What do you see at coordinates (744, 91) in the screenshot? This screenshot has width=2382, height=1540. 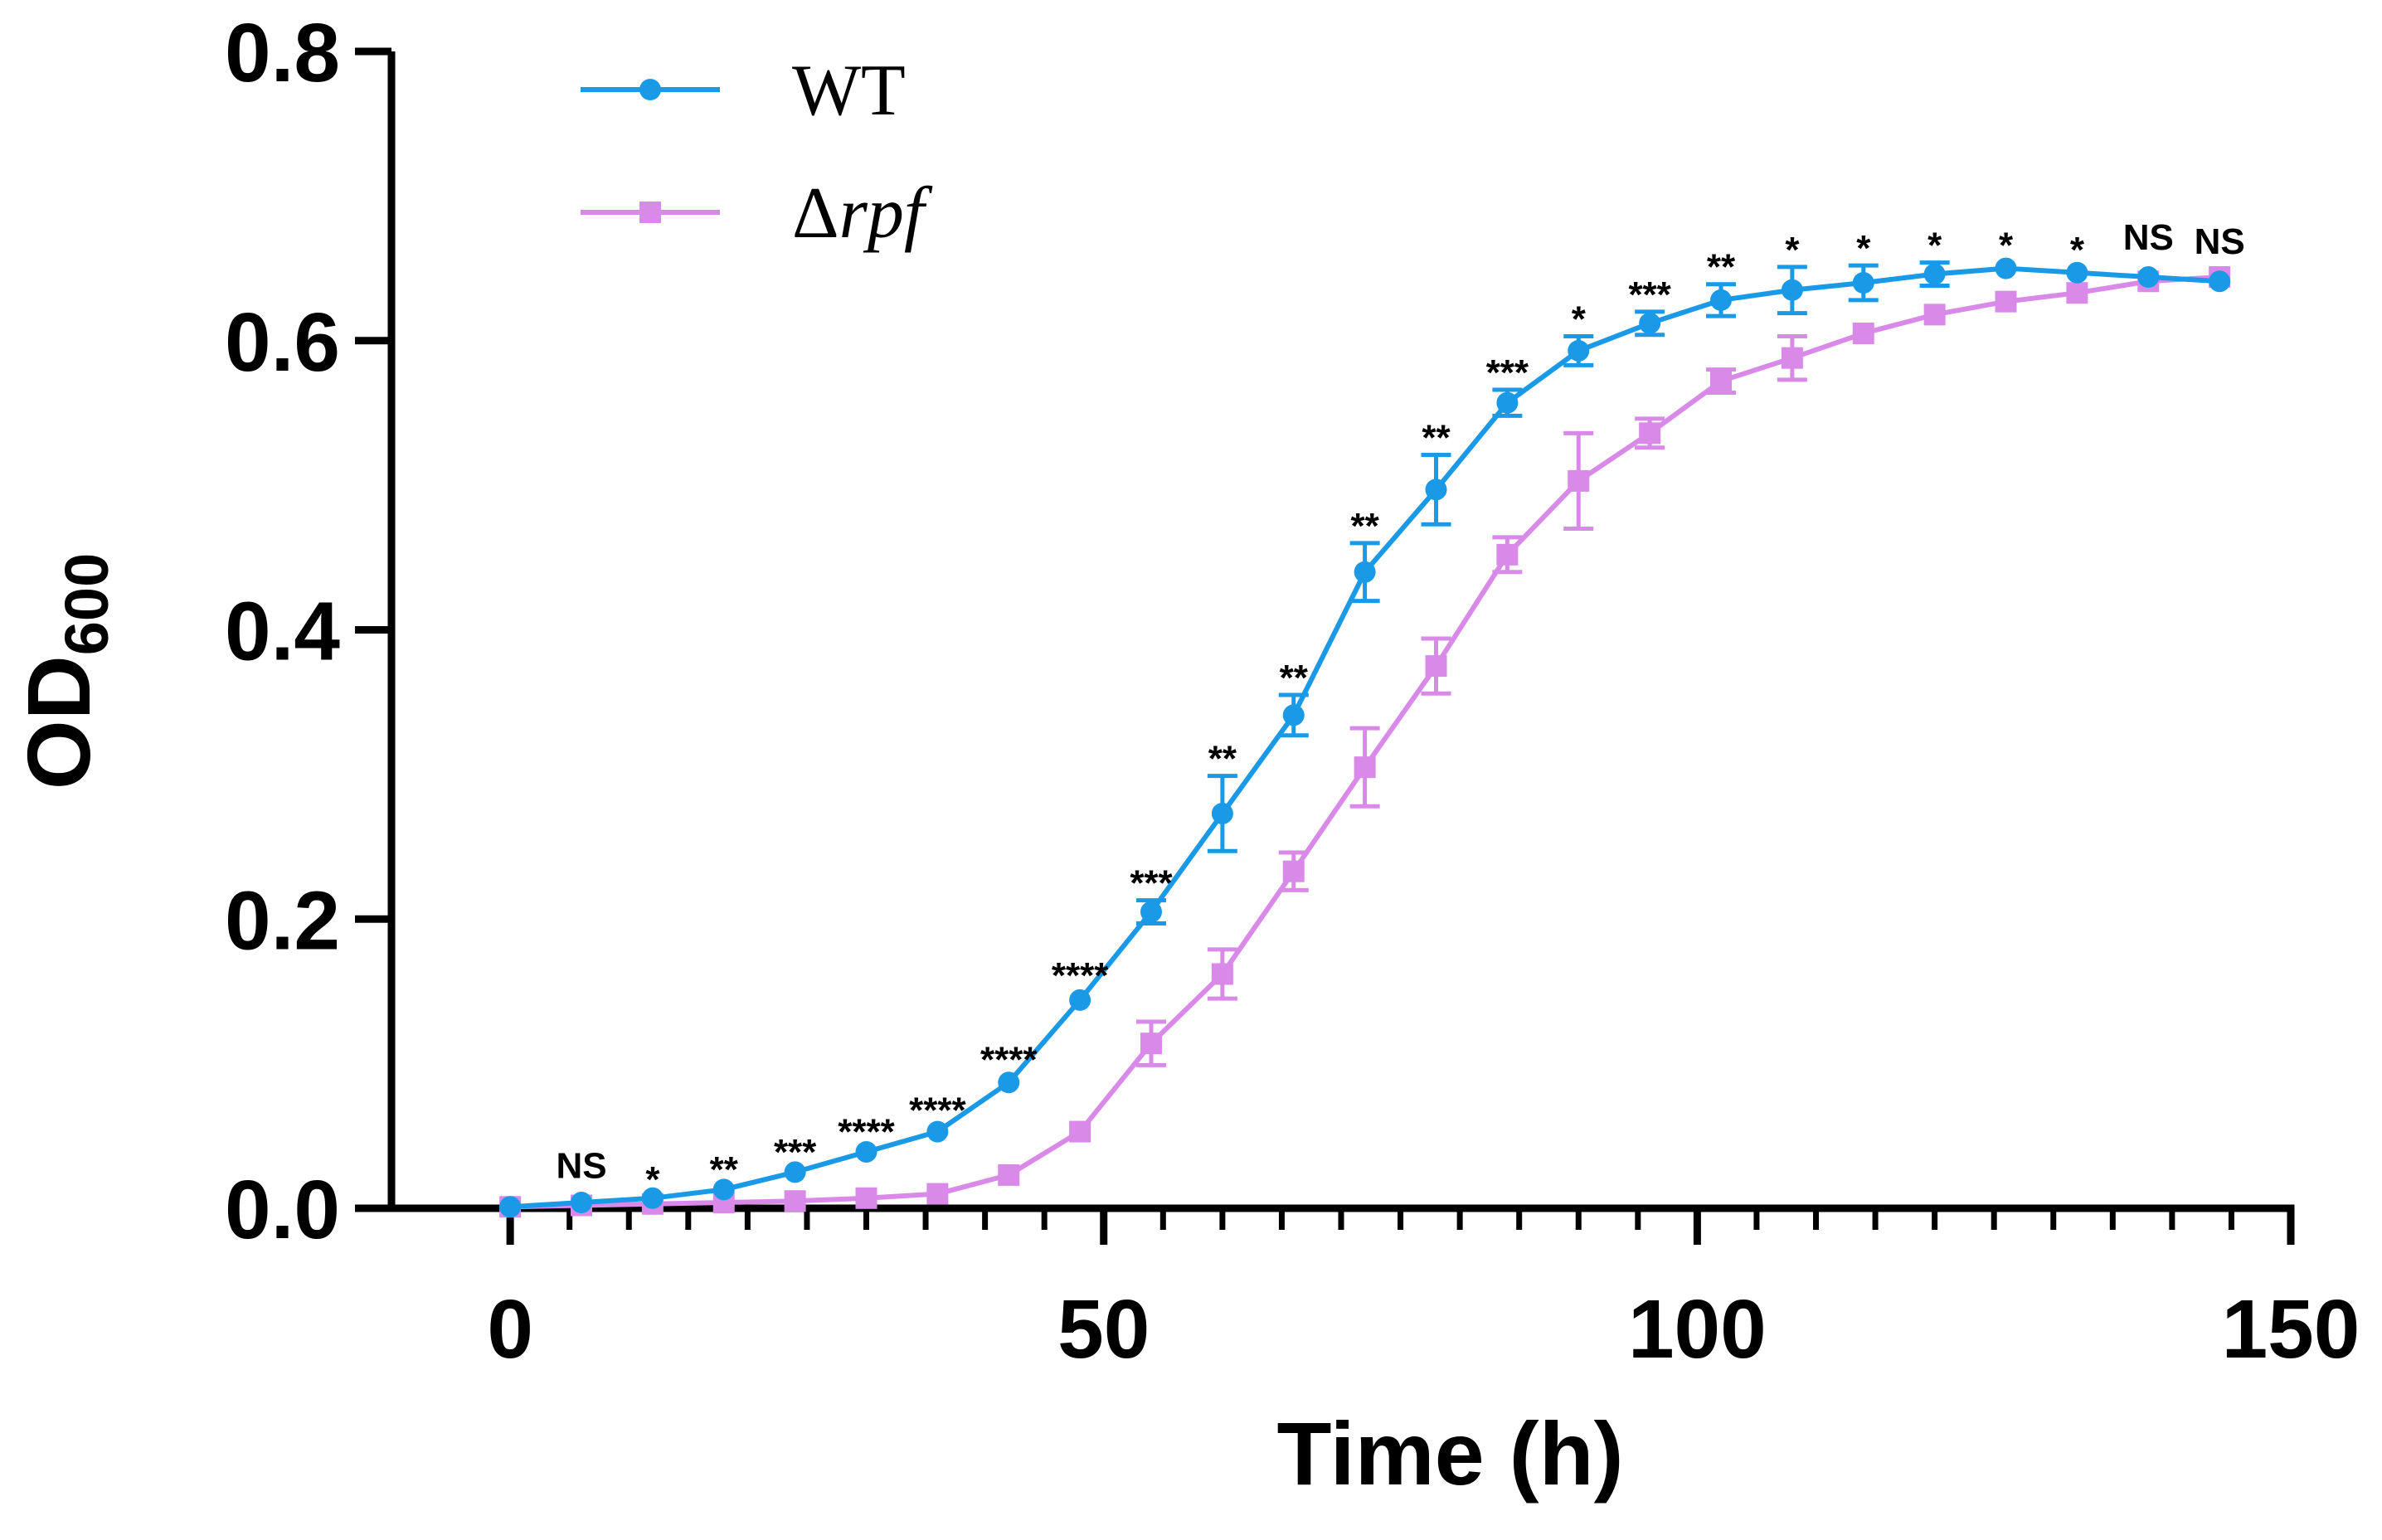 I see `legend-item-wt: WT` at bounding box center [744, 91].